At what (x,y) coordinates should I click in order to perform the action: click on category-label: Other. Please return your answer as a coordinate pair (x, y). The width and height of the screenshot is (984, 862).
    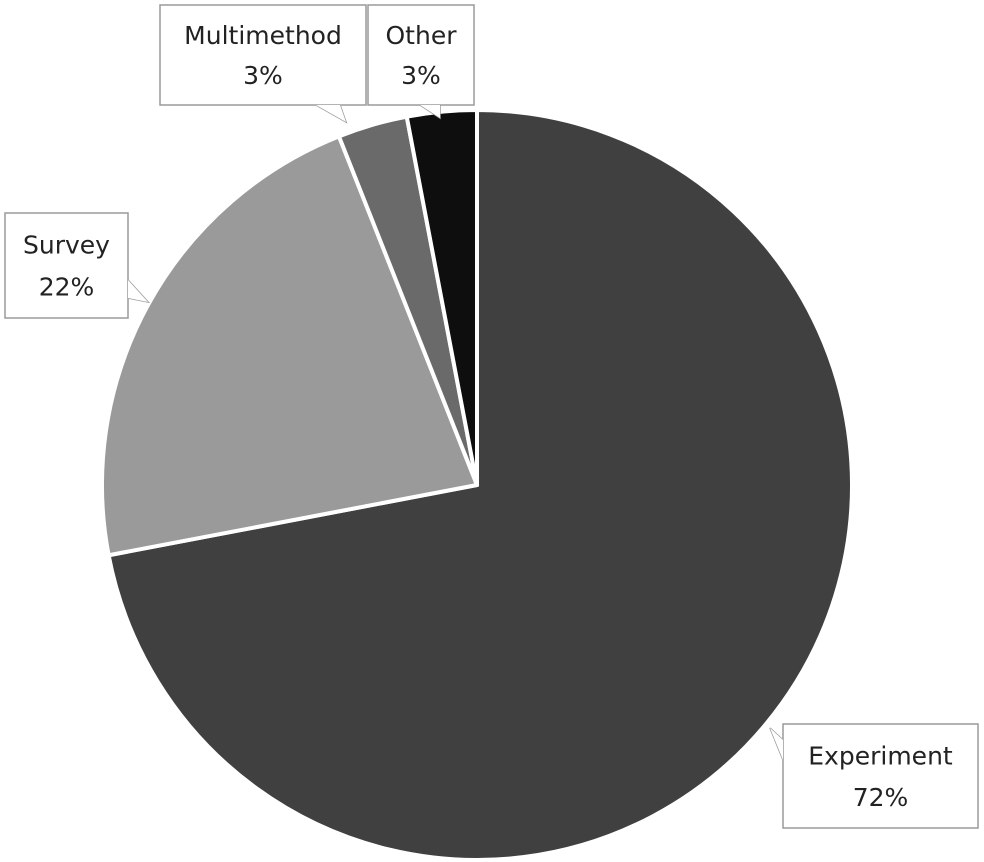
    Looking at the image, I should click on (422, 35).